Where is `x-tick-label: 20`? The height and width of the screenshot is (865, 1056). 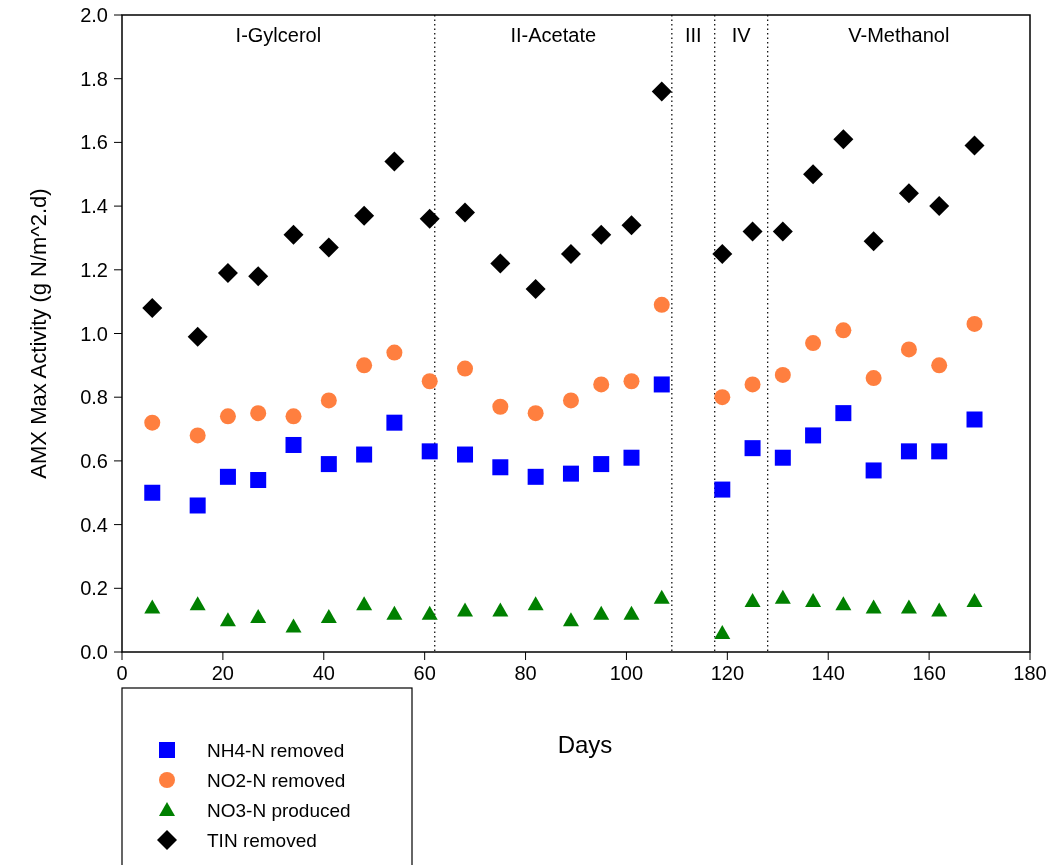 x-tick-label: 20 is located at coordinates (223, 673).